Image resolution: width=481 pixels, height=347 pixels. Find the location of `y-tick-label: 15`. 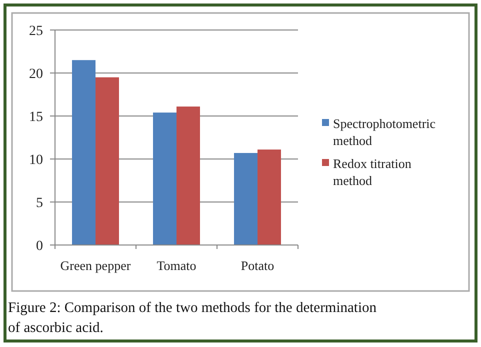

y-tick-label: 15 is located at coordinates (36, 117).